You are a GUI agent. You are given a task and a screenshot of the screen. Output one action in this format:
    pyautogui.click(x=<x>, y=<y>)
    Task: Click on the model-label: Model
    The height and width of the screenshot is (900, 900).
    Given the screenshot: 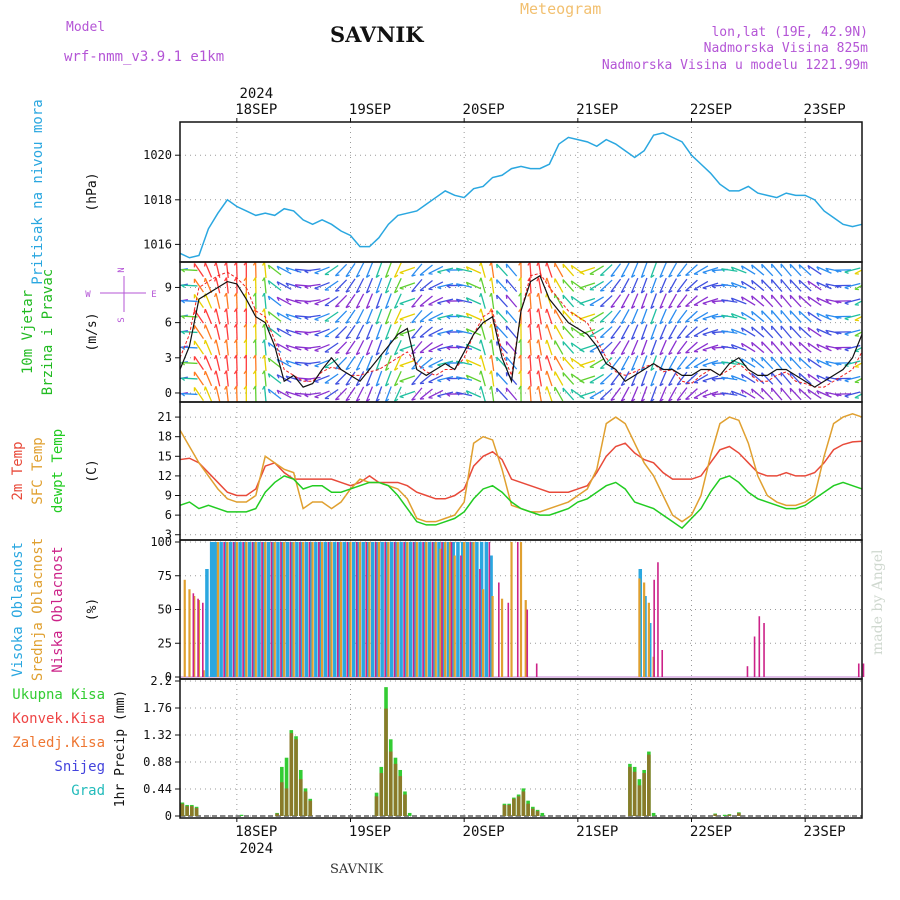 What is the action you would take?
    pyautogui.click(x=86, y=27)
    